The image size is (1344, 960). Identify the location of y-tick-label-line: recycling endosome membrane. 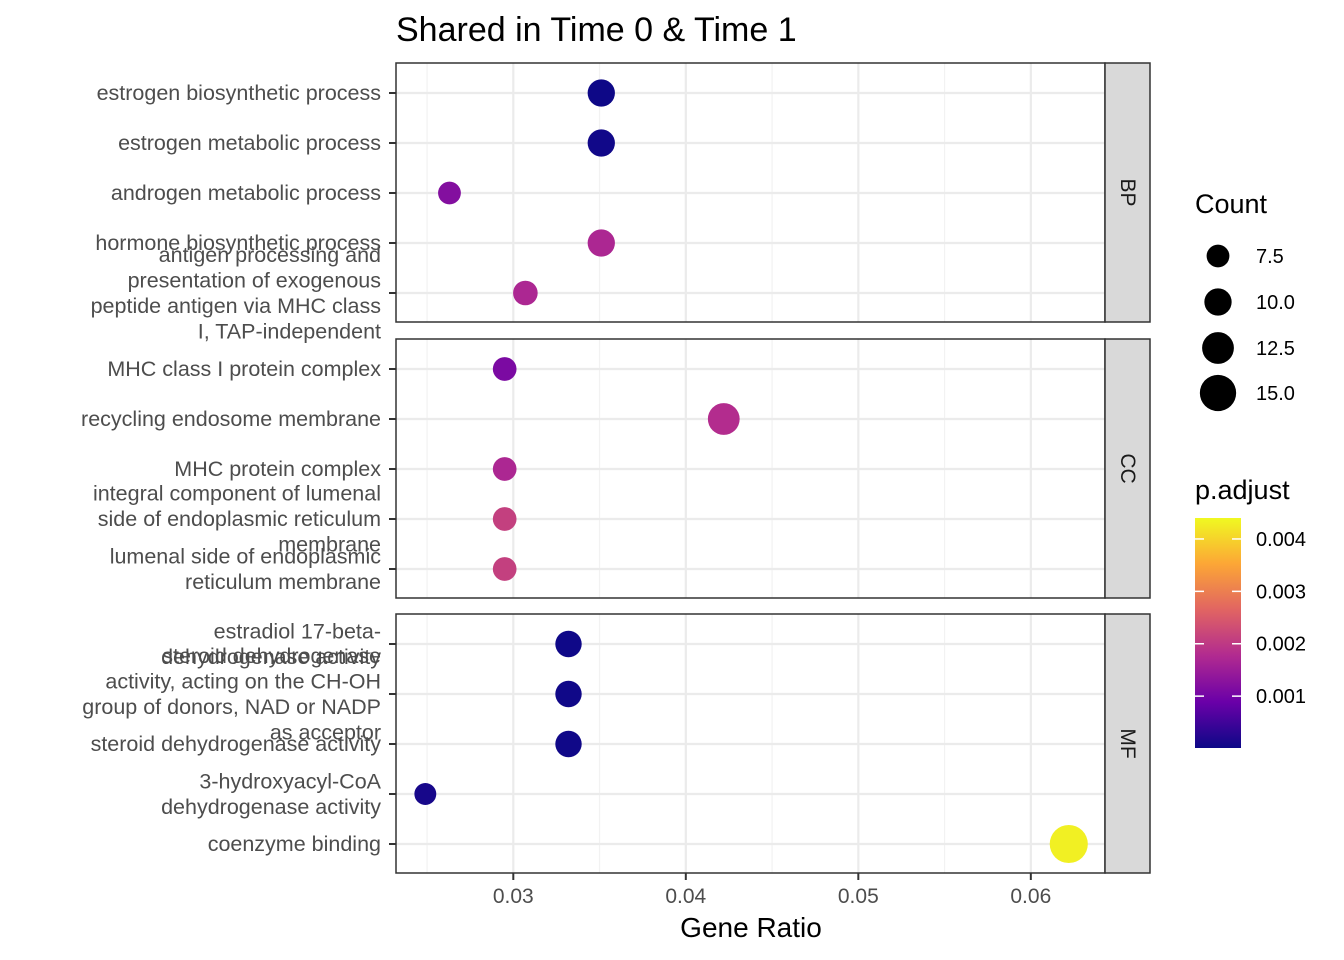
(231, 419).